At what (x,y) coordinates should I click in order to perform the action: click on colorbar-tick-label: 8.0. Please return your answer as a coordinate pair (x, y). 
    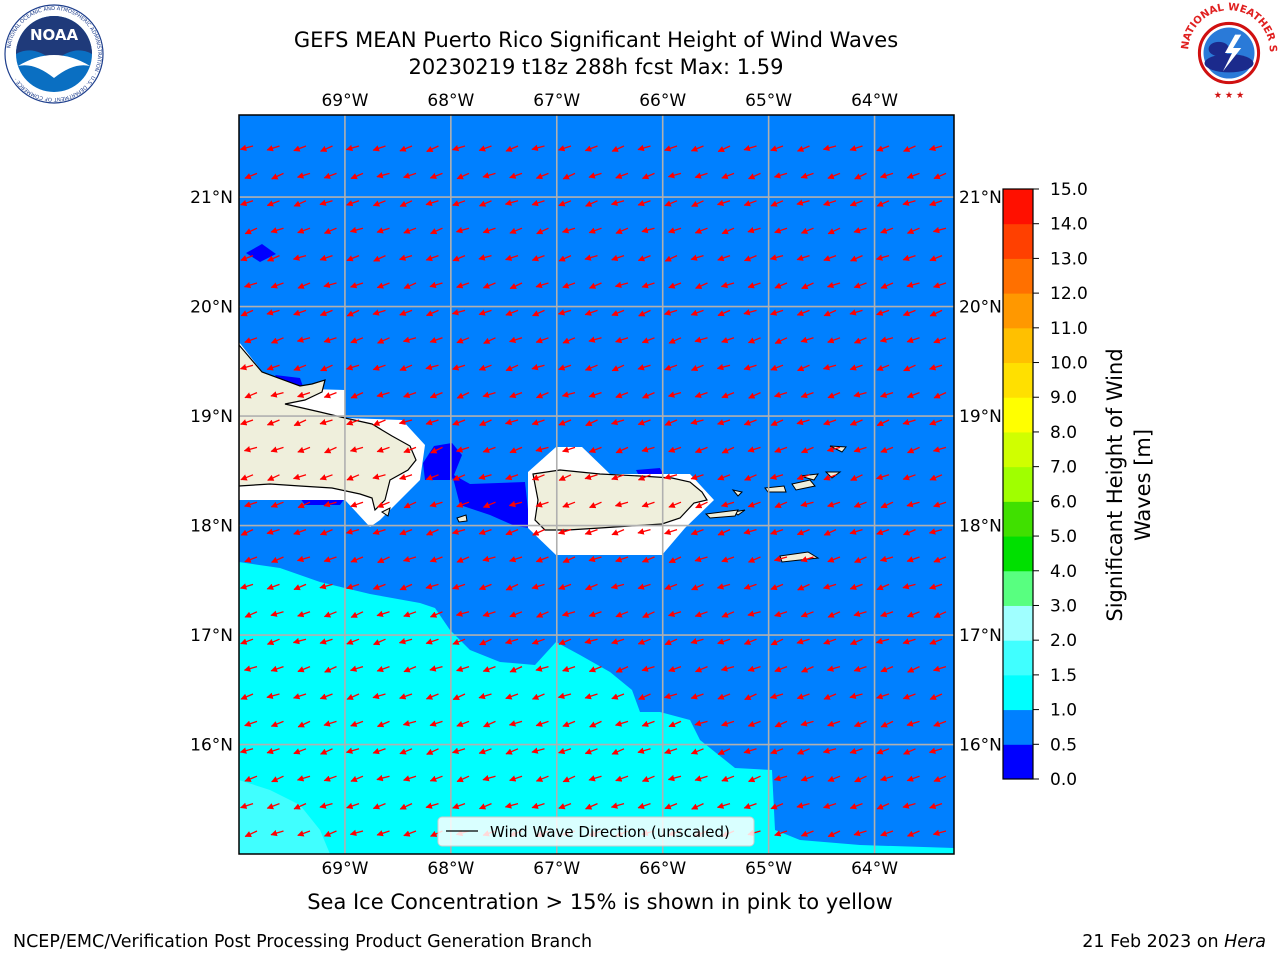
    Looking at the image, I should click on (1063, 433).